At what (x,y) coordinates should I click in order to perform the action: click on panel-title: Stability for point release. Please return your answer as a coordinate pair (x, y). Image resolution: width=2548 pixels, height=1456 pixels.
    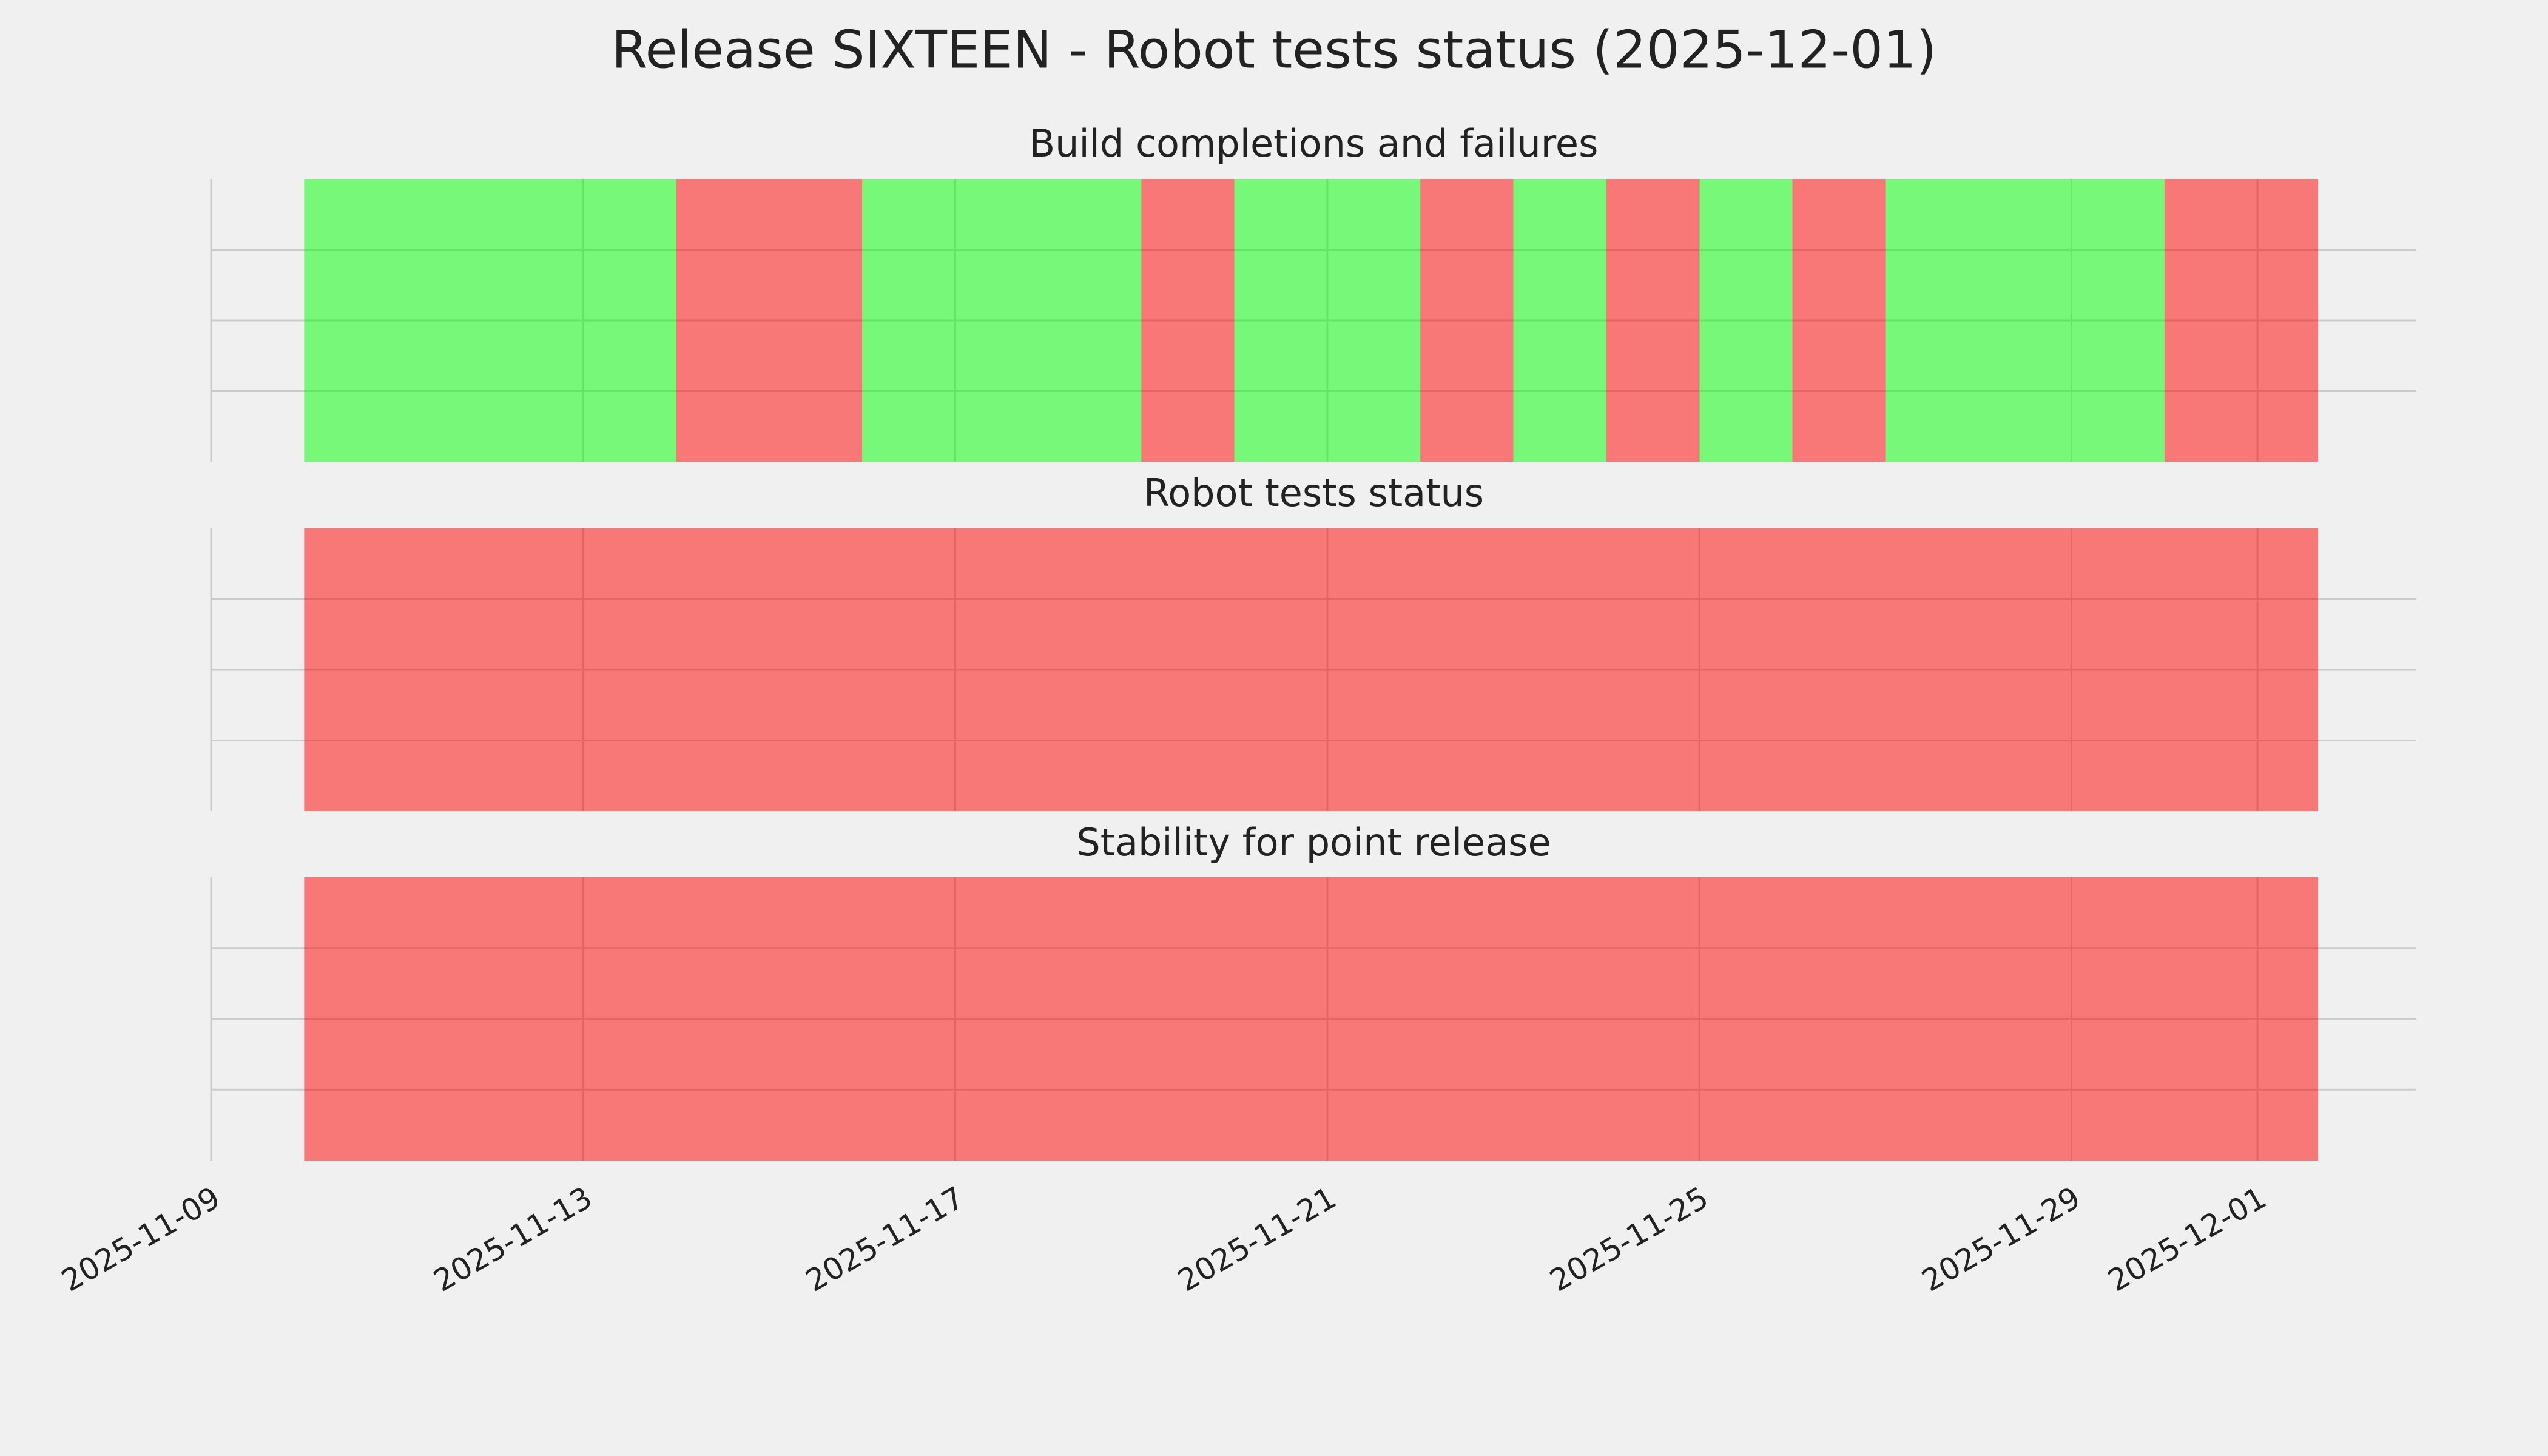
    Looking at the image, I should click on (1313, 842).